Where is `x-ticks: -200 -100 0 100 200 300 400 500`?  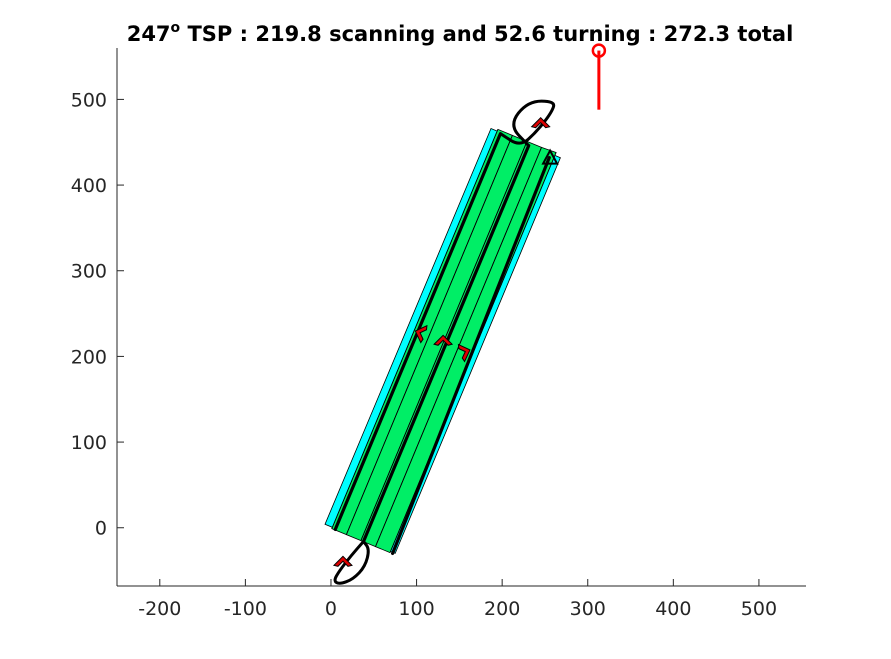 x-ticks: -200 -100 0 100 200 300 400 500 is located at coordinates (457, 599).